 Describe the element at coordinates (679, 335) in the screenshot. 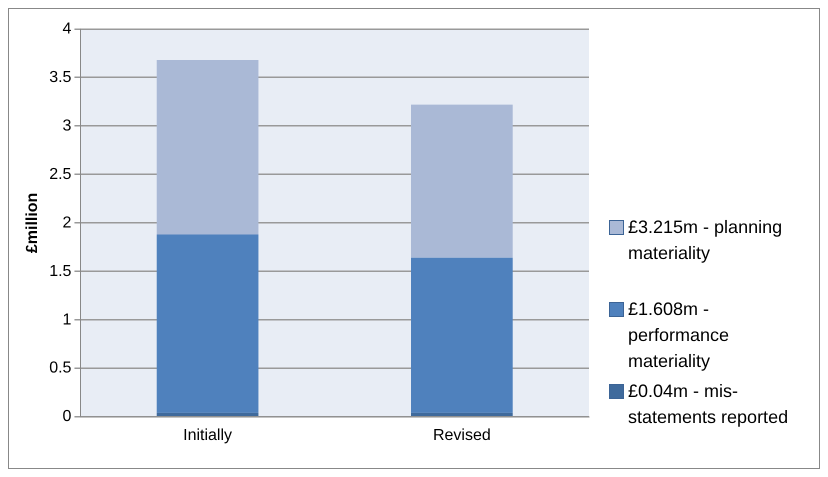

I see `legend-label: £1.608m - performance materiality` at that location.